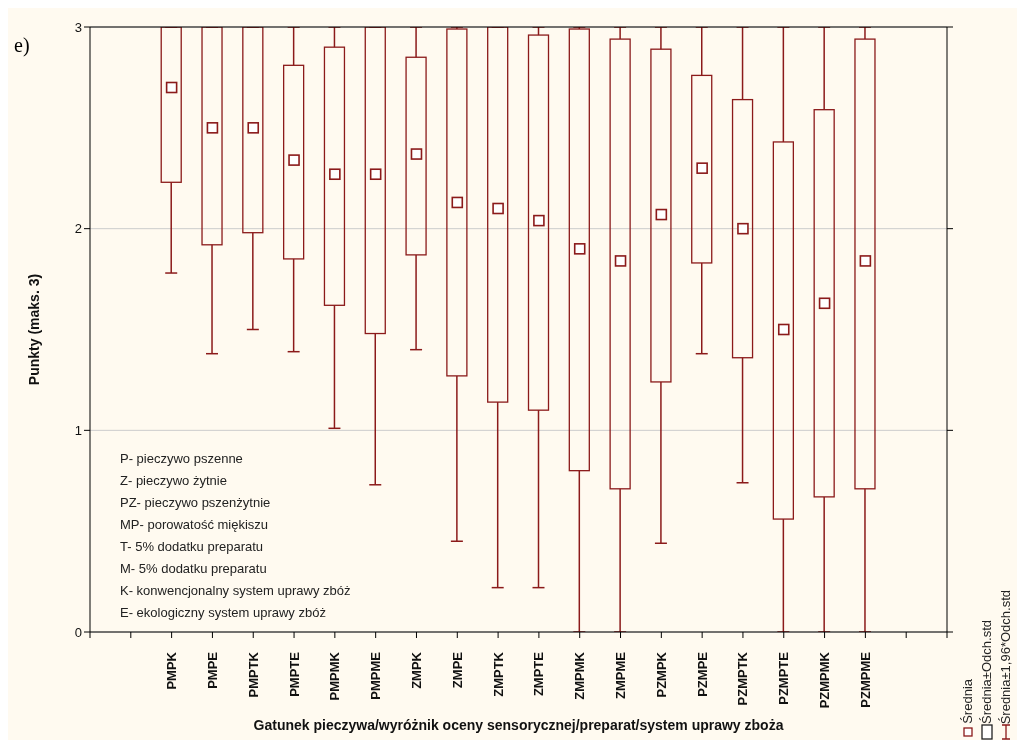  I want to click on y-tick-label: 1, so click(78, 430).